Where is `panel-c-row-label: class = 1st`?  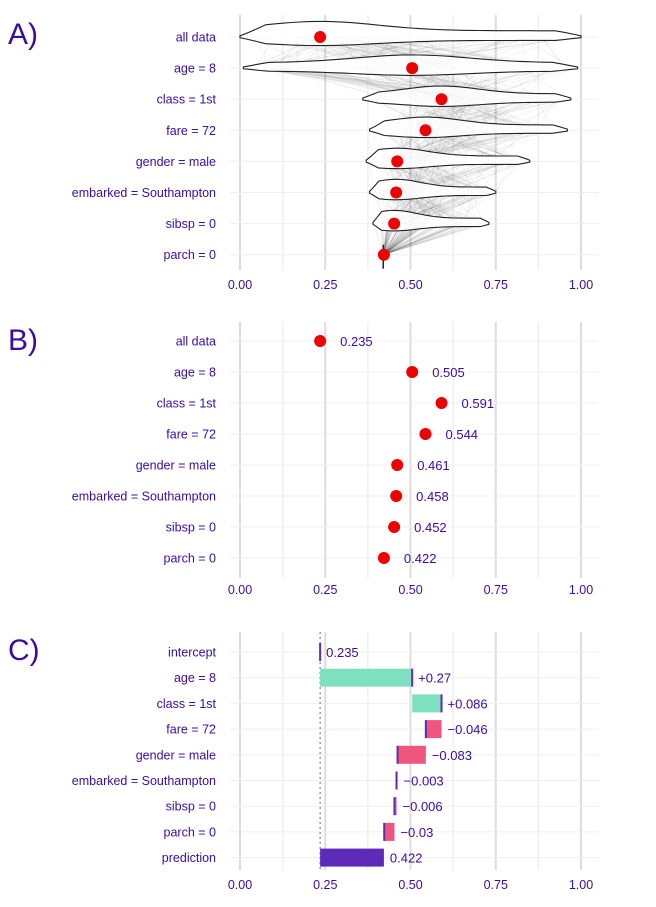
panel-c-row-label: class = 1st is located at coordinates (187, 704).